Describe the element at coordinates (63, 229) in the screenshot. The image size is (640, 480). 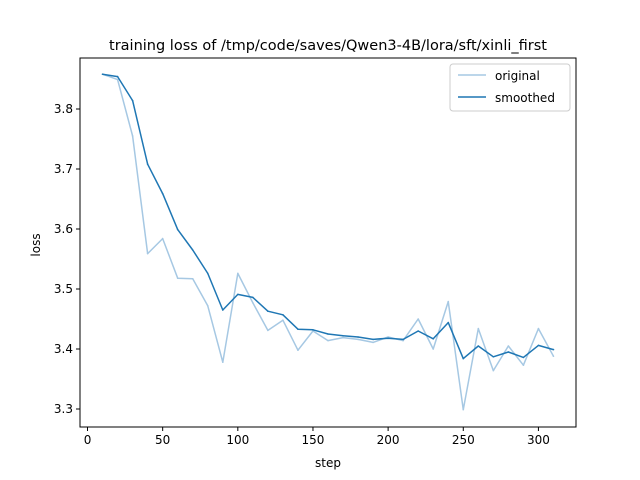
I see `y-tick-label: 3.6` at that location.